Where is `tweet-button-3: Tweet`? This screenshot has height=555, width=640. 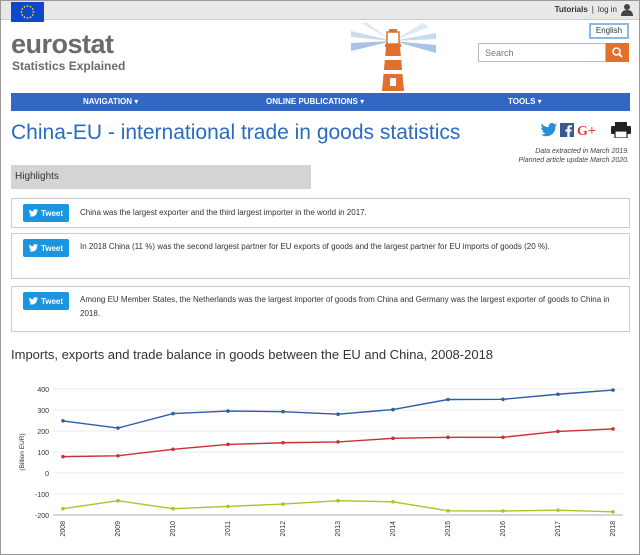 tweet-button-3: Tweet is located at coordinates (46, 301).